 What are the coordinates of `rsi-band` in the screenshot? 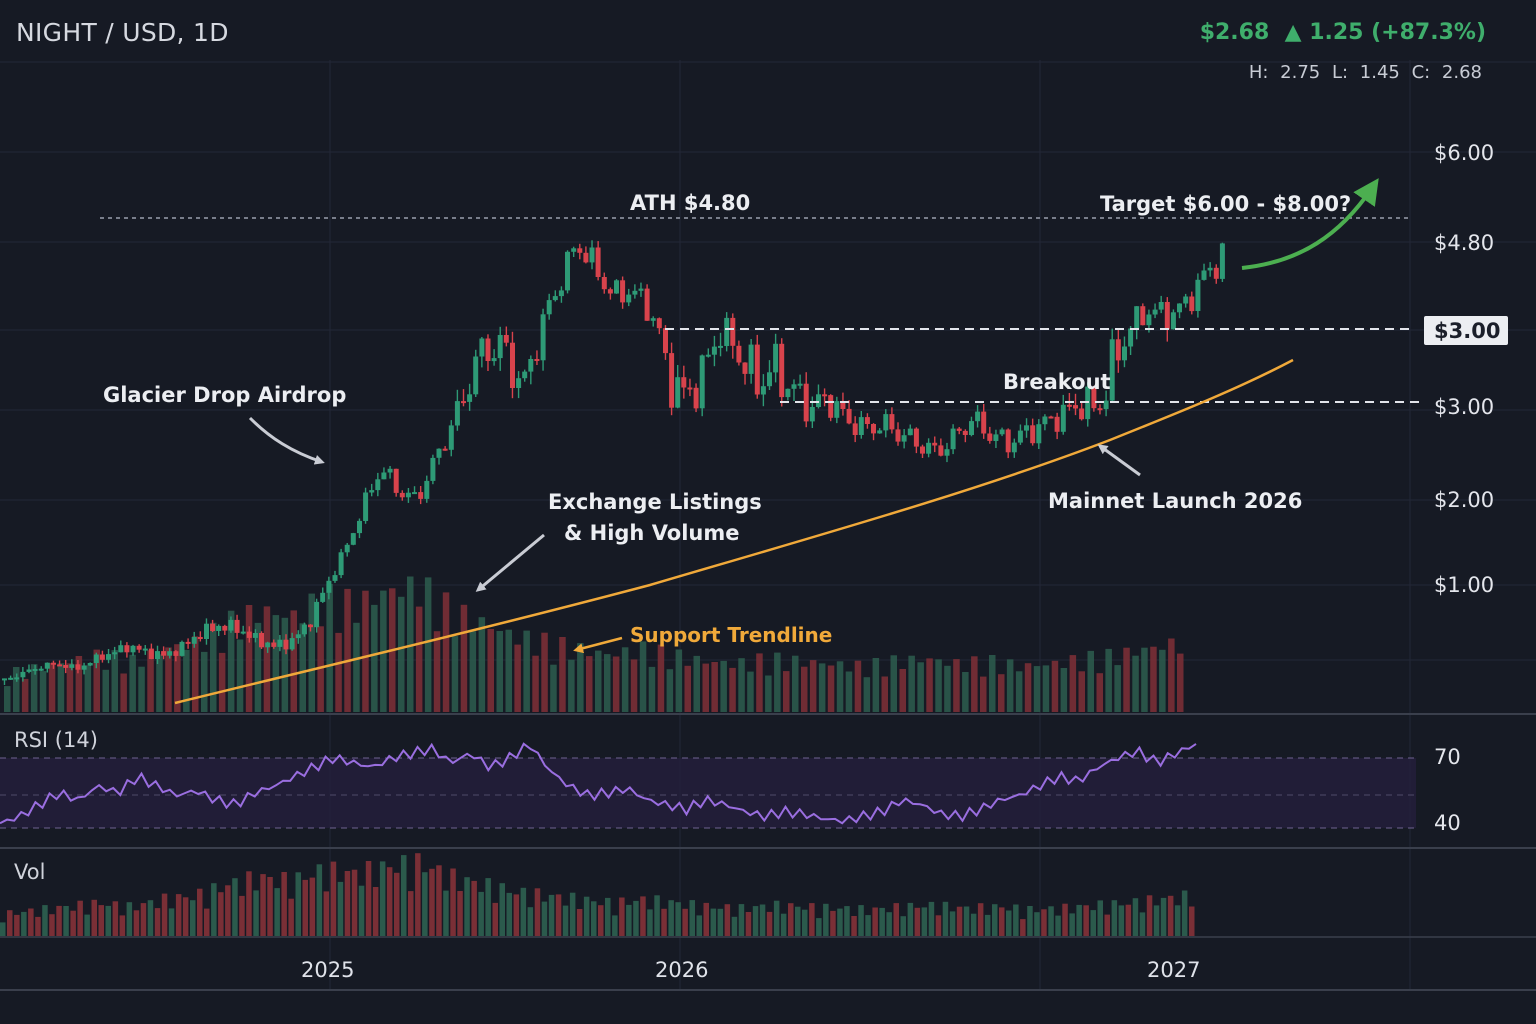 It's located at (708, 793).